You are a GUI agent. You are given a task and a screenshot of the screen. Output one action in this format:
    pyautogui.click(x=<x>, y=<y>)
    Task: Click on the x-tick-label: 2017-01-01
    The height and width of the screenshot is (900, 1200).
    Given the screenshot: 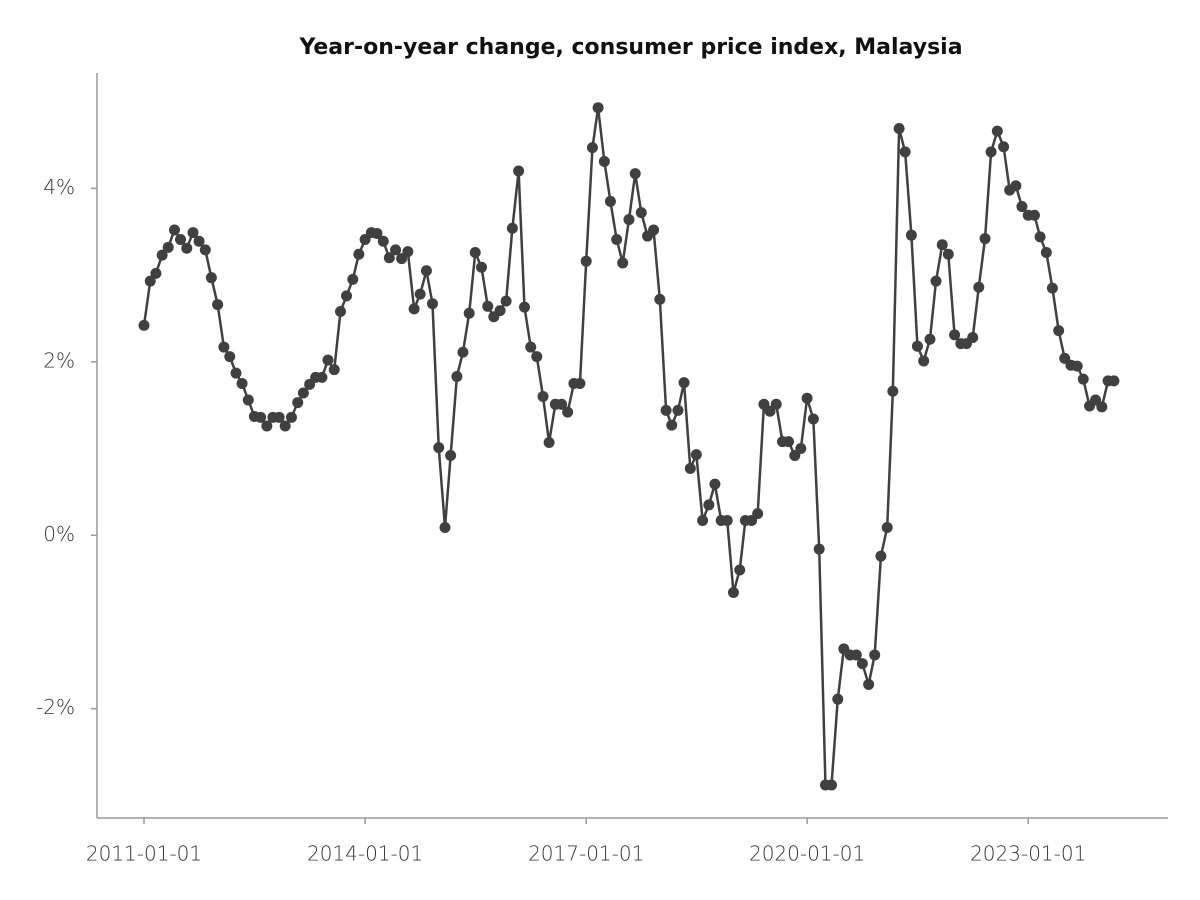 What is the action you would take?
    pyautogui.click(x=586, y=854)
    